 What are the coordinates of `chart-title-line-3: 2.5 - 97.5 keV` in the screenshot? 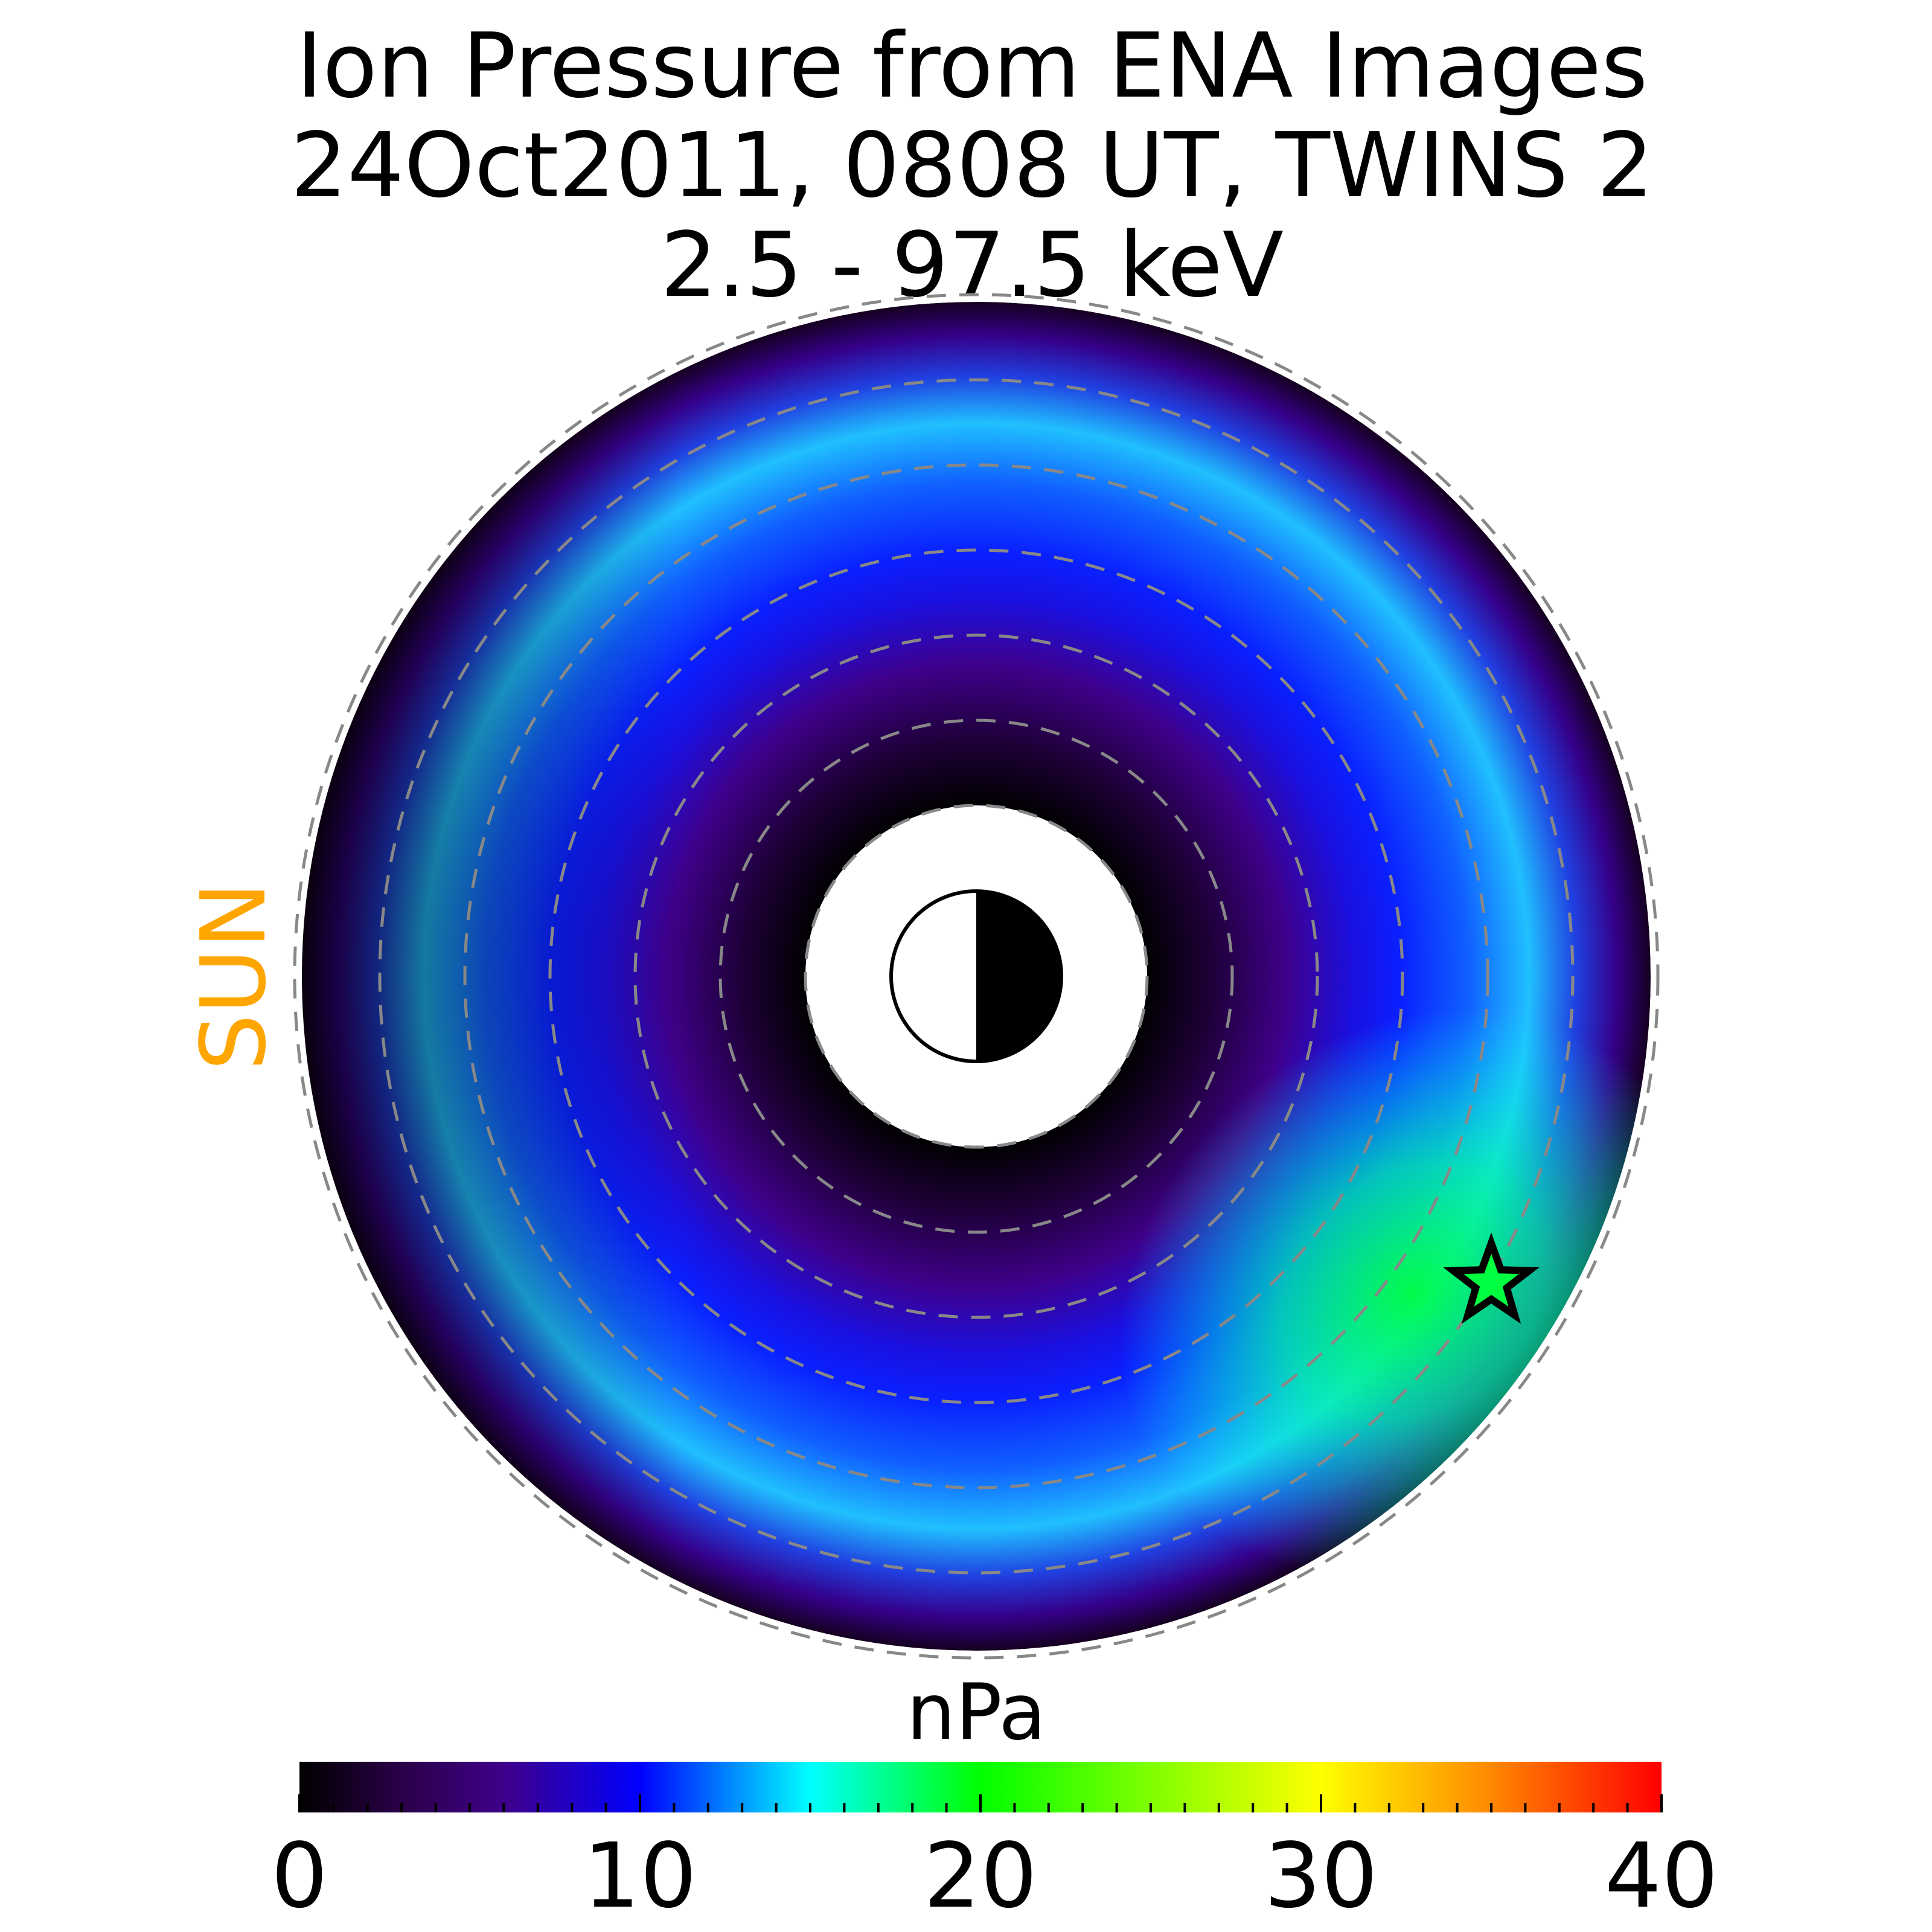 It's located at (973, 265).